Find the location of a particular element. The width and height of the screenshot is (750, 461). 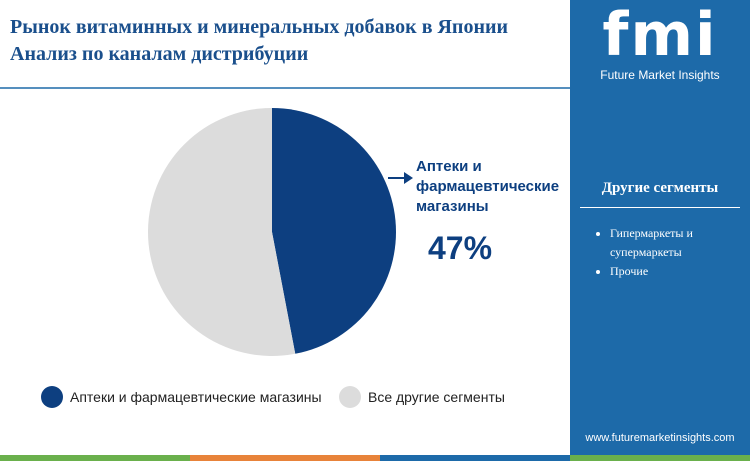

segment-item: Прочие is located at coordinates (680, 271).